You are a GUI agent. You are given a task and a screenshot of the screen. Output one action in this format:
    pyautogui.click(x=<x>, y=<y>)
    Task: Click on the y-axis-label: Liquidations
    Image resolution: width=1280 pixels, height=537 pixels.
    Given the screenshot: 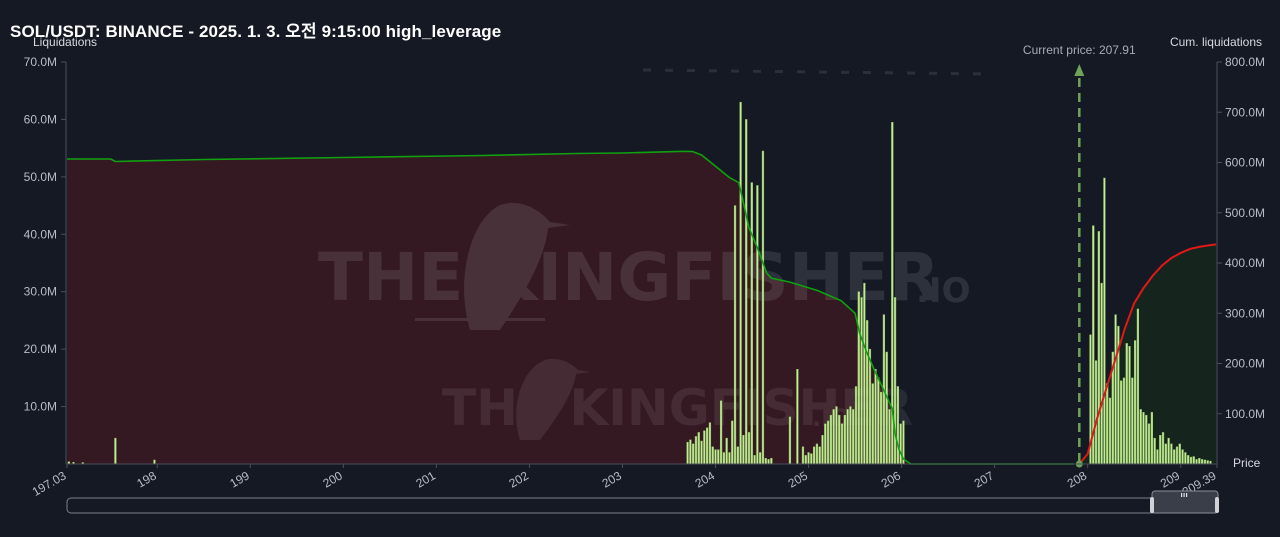 What is the action you would take?
    pyautogui.click(x=65, y=42)
    